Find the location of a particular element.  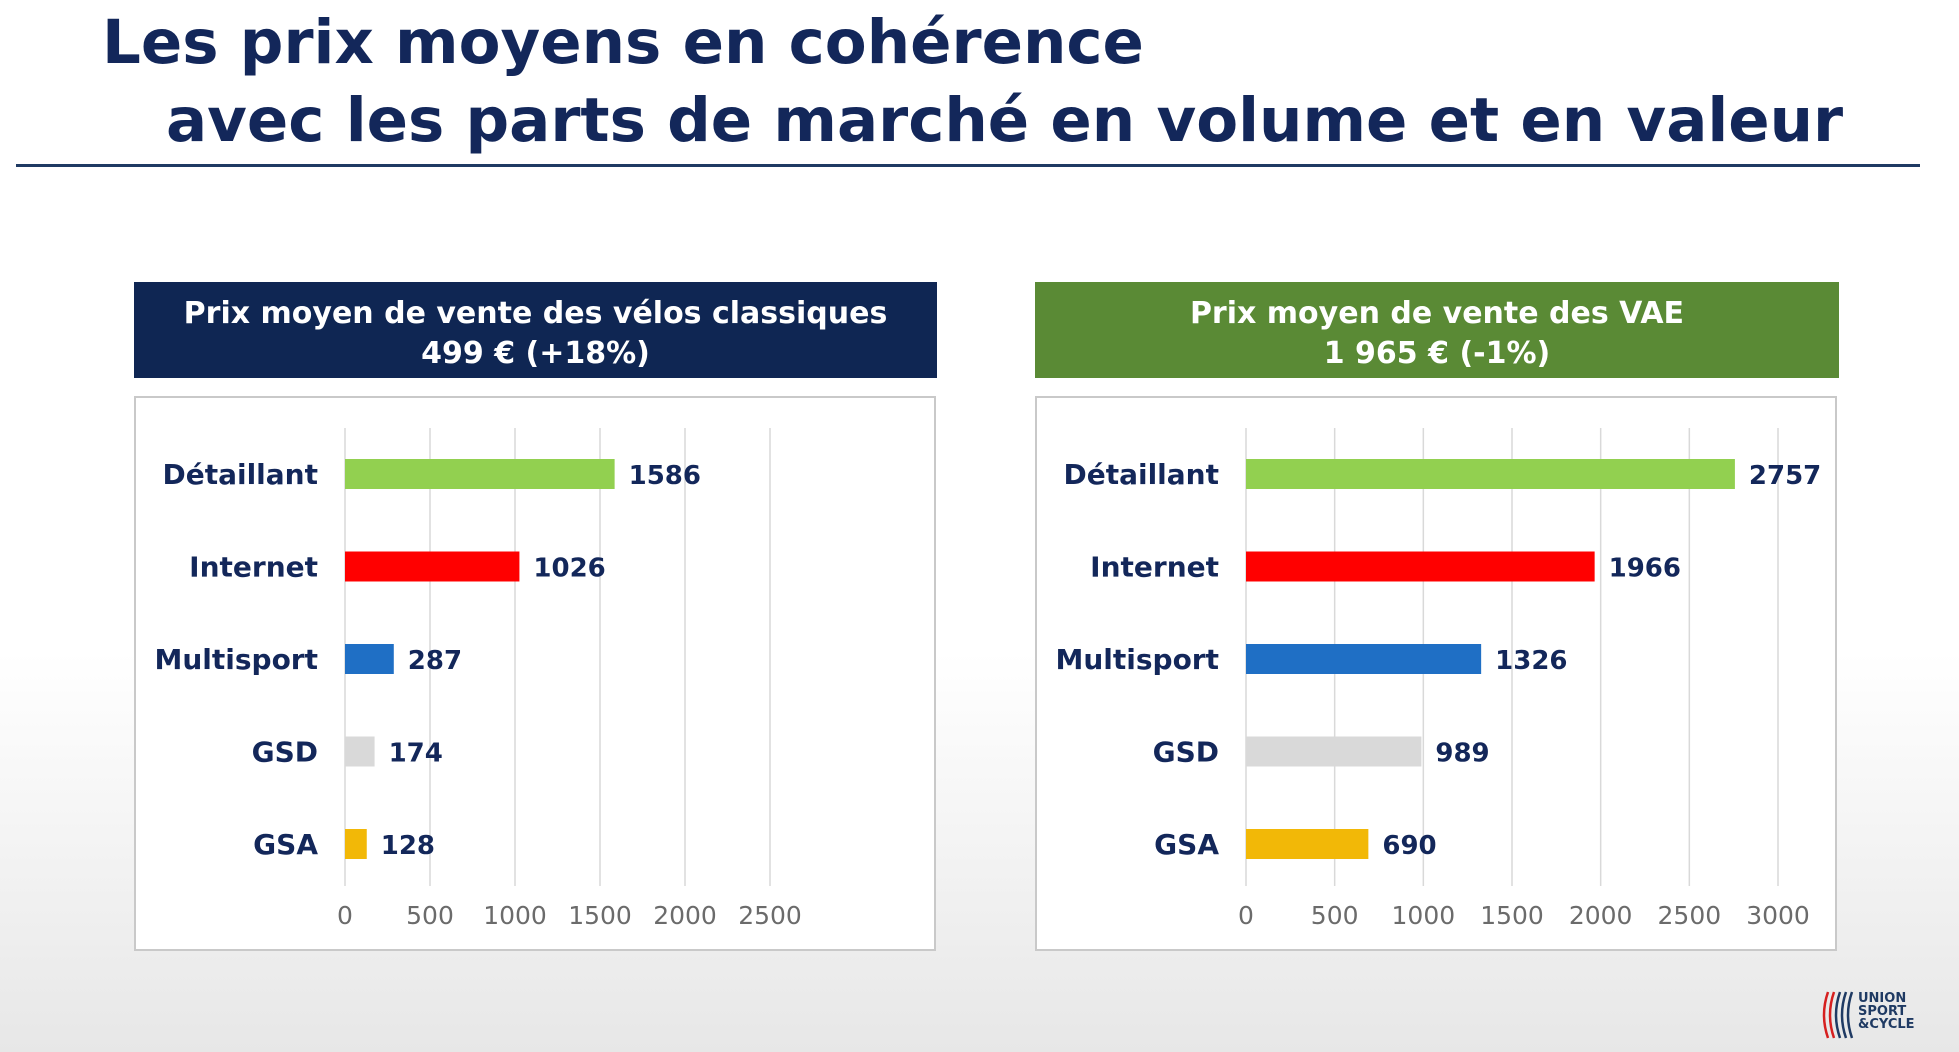

data-label: 989 is located at coordinates (1462, 754).